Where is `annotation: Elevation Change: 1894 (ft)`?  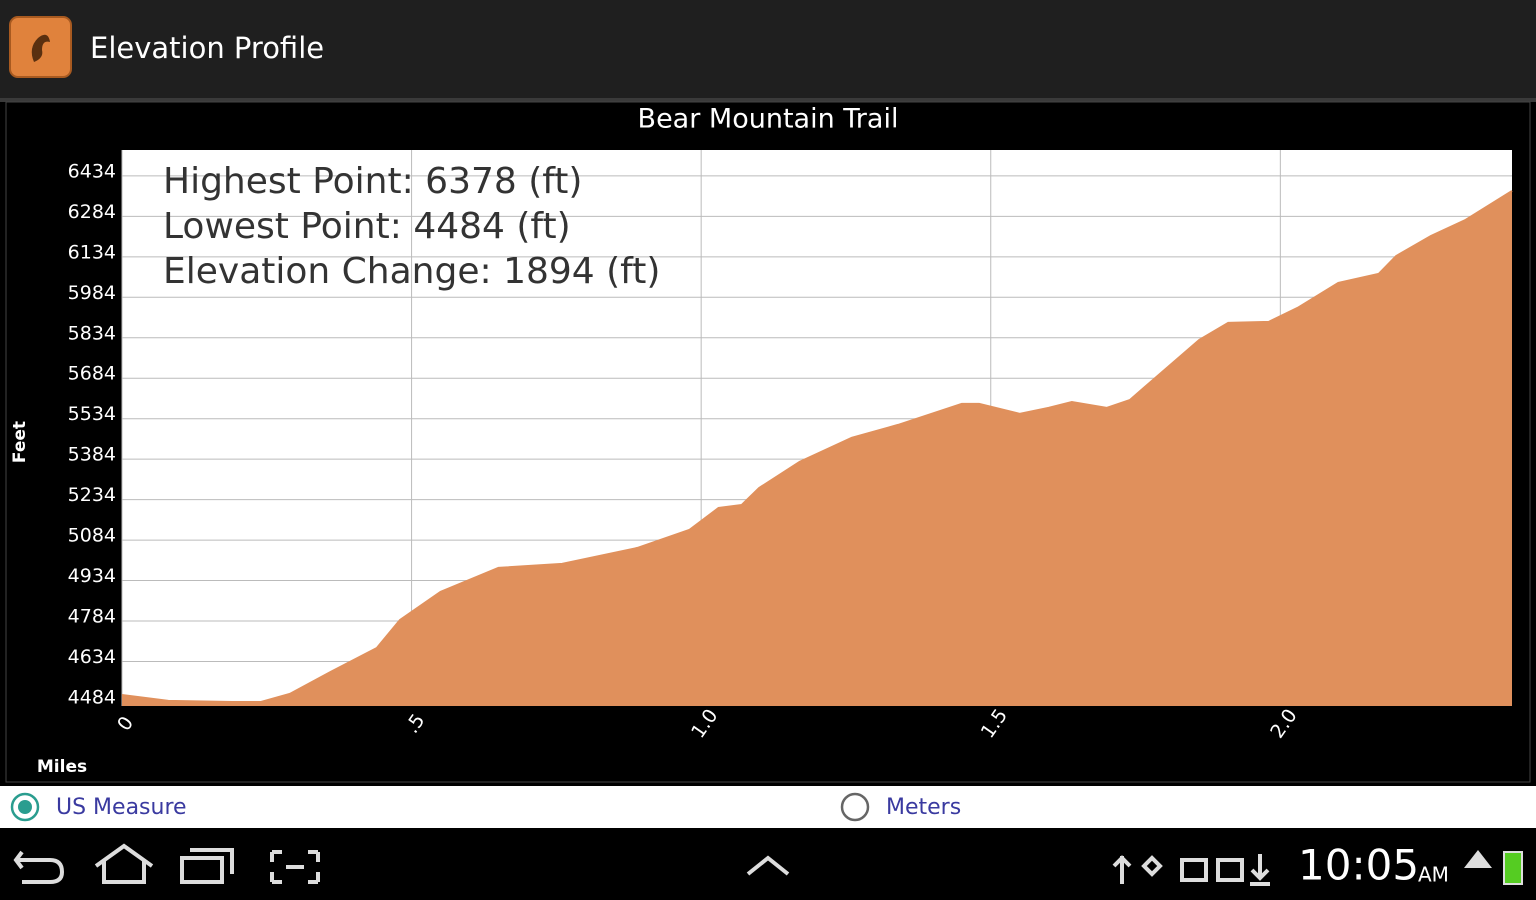 annotation: Elevation Change: 1894 (ft) is located at coordinates (411, 271).